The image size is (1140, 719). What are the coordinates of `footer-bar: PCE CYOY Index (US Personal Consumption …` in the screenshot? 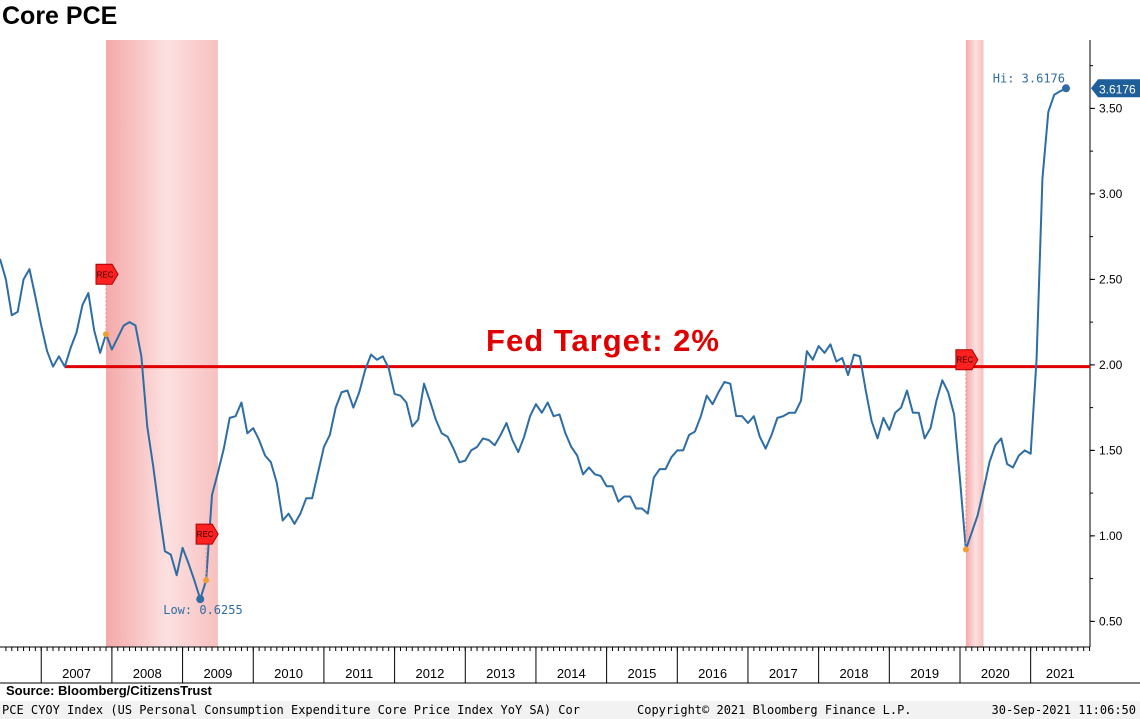 It's located at (570, 710).